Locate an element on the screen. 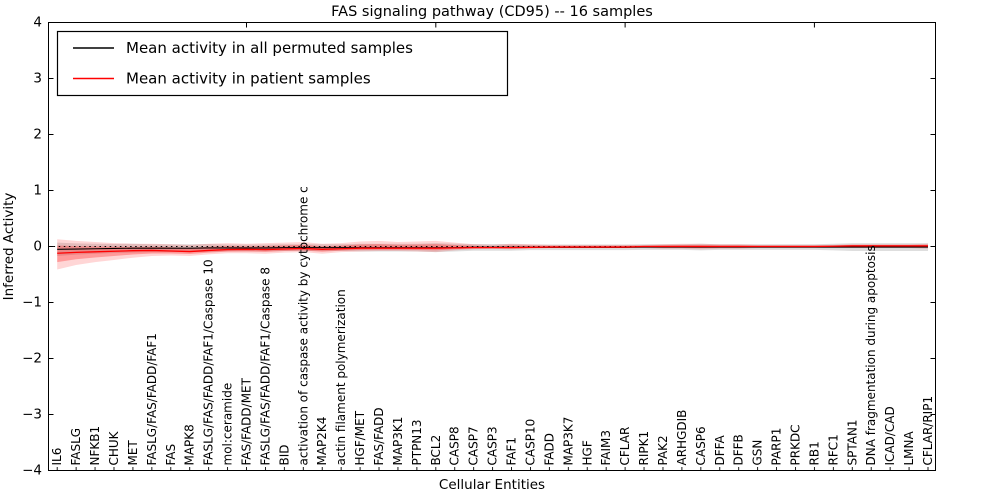 This screenshot has width=1000, height=500. legend-label-patient: Mean activity in patient samples is located at coordinates (248, 79).